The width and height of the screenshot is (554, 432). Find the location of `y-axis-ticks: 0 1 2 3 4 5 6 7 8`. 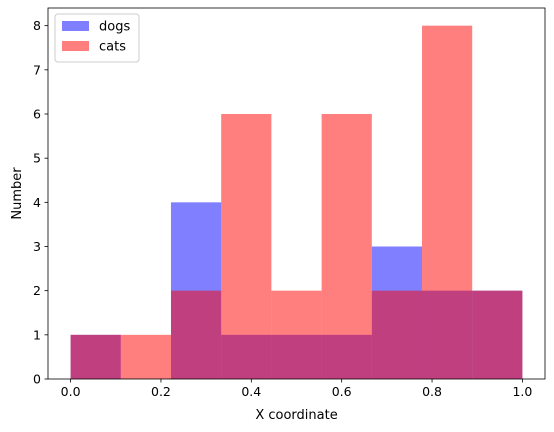

y-axis-ticks: 0 1 2 3 4 5 6 7 8 is located at coordinates (40, 202).